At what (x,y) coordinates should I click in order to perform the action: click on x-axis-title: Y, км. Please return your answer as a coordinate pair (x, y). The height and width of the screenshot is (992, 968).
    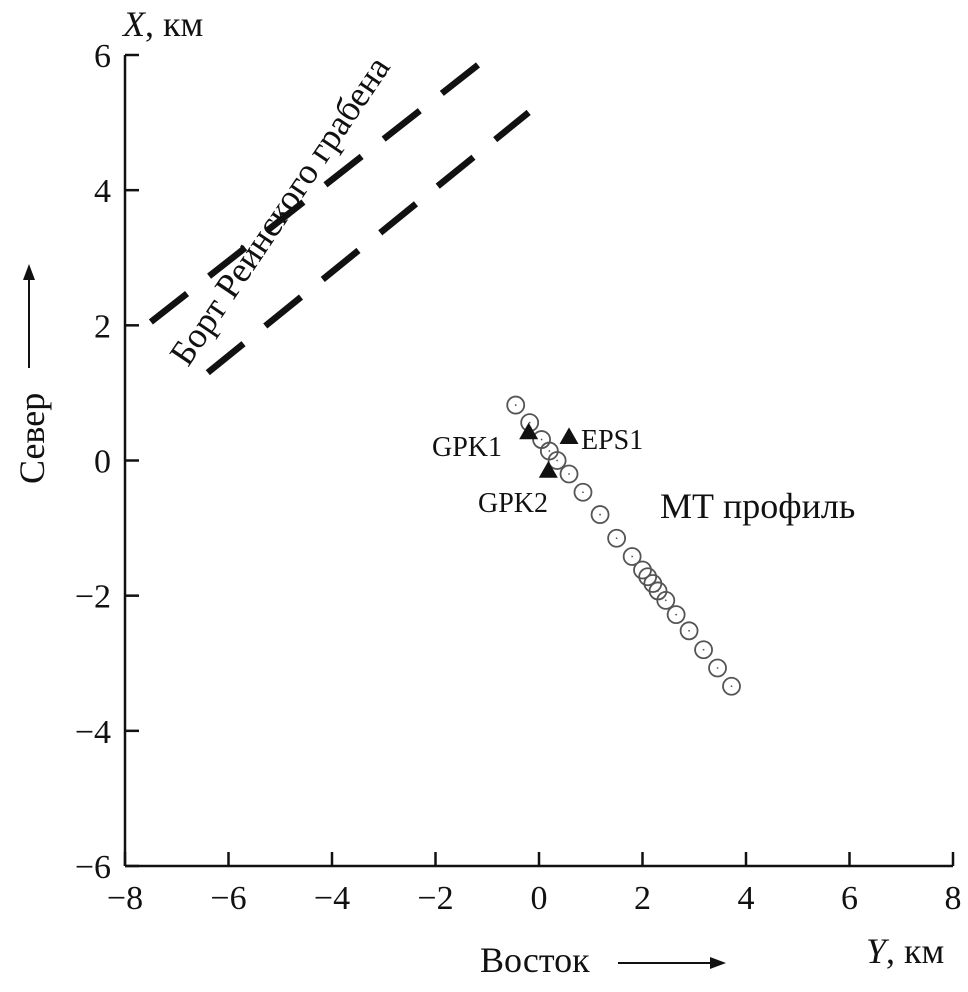
    Looking at the image, I should click on (905, 951).